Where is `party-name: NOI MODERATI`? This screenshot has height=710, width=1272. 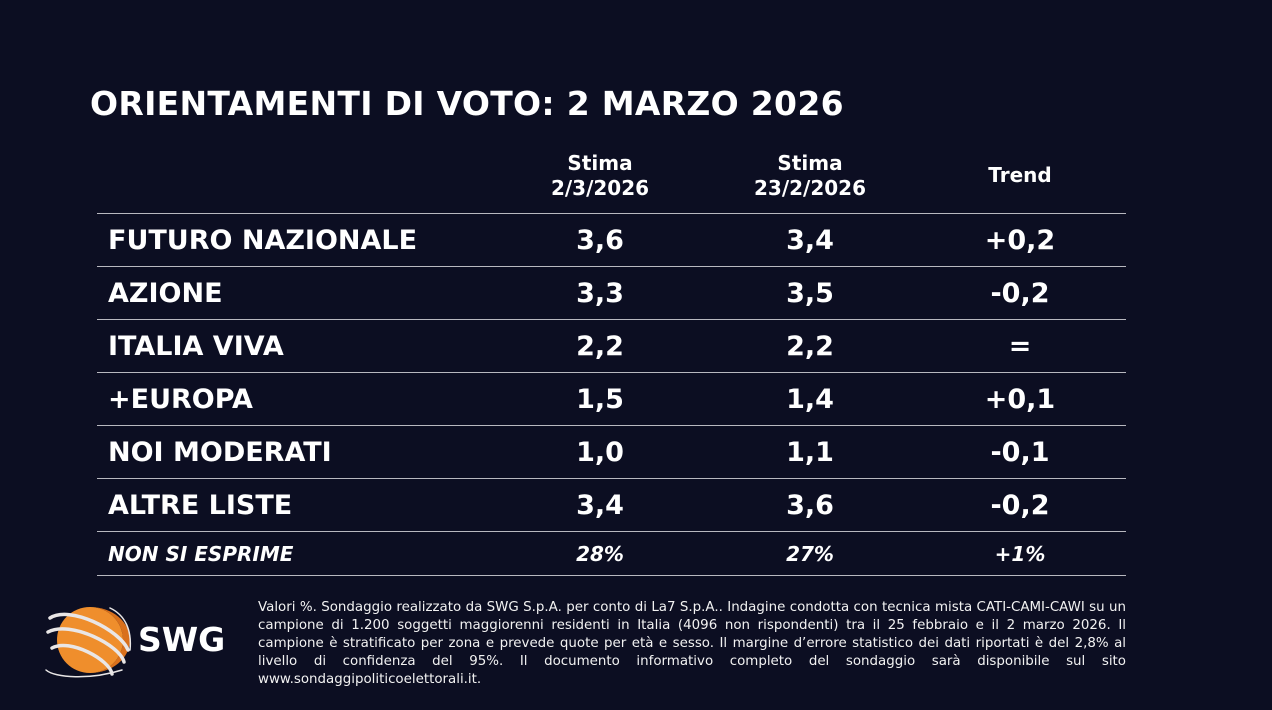 party-name: NOI MODERATI is located at coordinates (220, 452).